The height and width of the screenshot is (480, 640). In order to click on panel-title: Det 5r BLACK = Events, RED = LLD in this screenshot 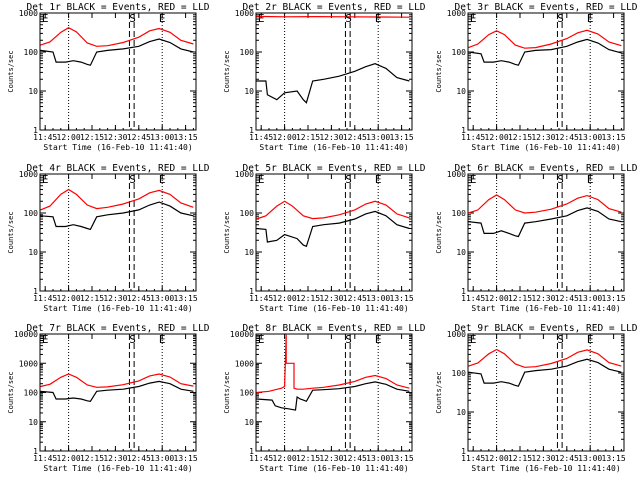, I will do `click(333, 168)`.